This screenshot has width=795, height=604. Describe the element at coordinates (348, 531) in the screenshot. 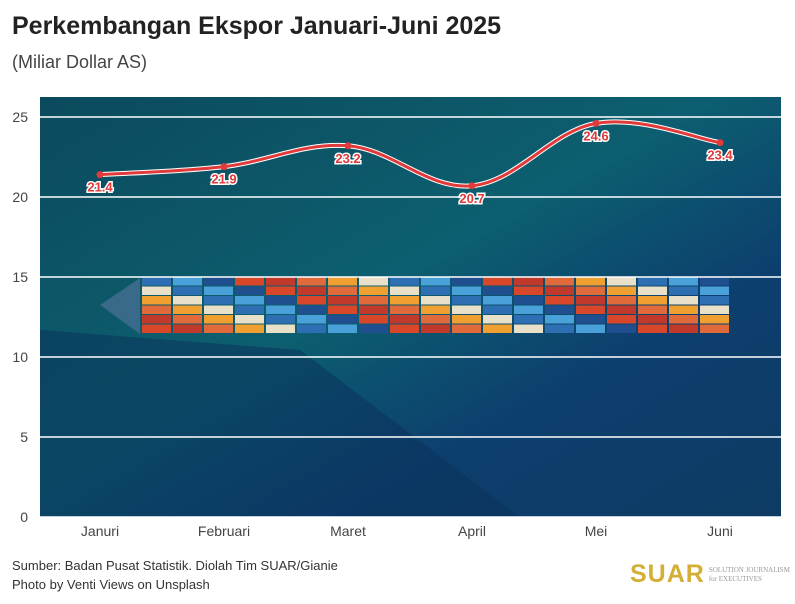

I see `x-tick-label: Maret` at that location.